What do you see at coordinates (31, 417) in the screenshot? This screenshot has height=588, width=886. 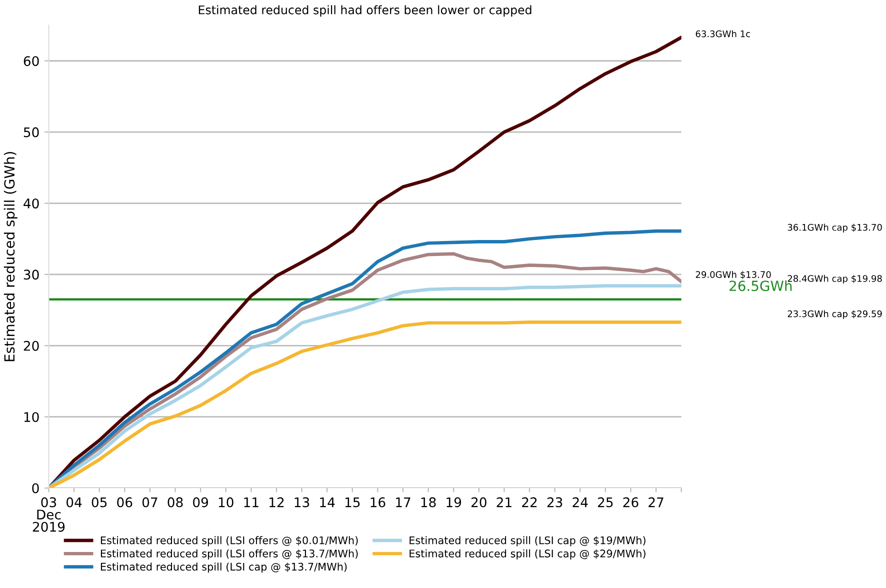 I see `y-tick-label: 10` at bounding box center [31, 417].